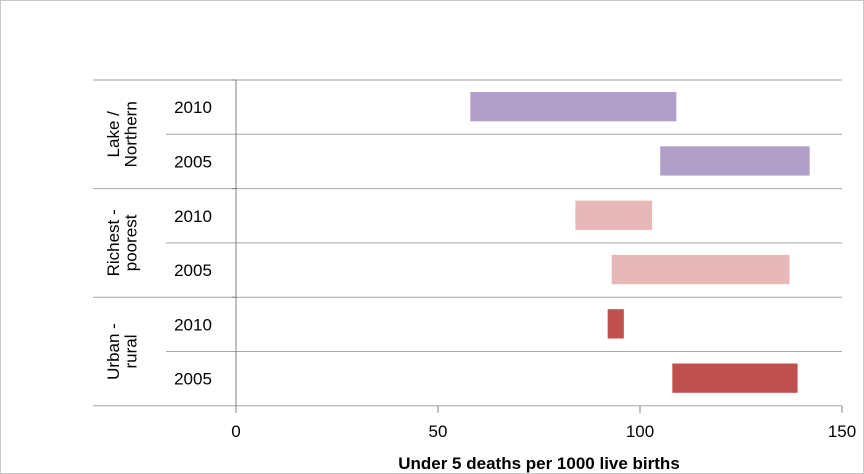  Describe the element at coordinates (842, 431) in the screenshot. I see `x-tick-label: 150` at that location.